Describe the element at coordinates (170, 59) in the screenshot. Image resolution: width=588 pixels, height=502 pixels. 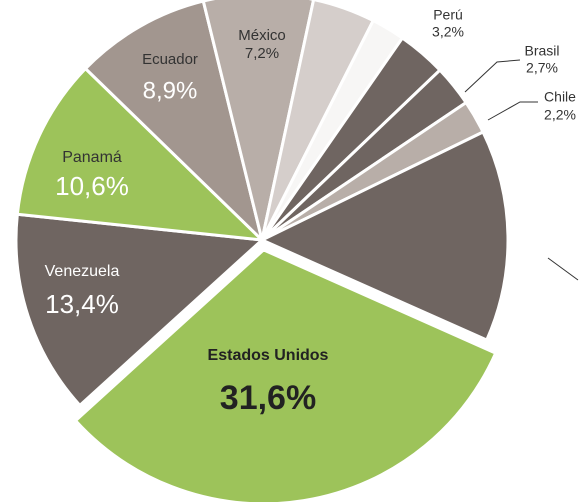
I see `slice-label: Ecuador` at that location.